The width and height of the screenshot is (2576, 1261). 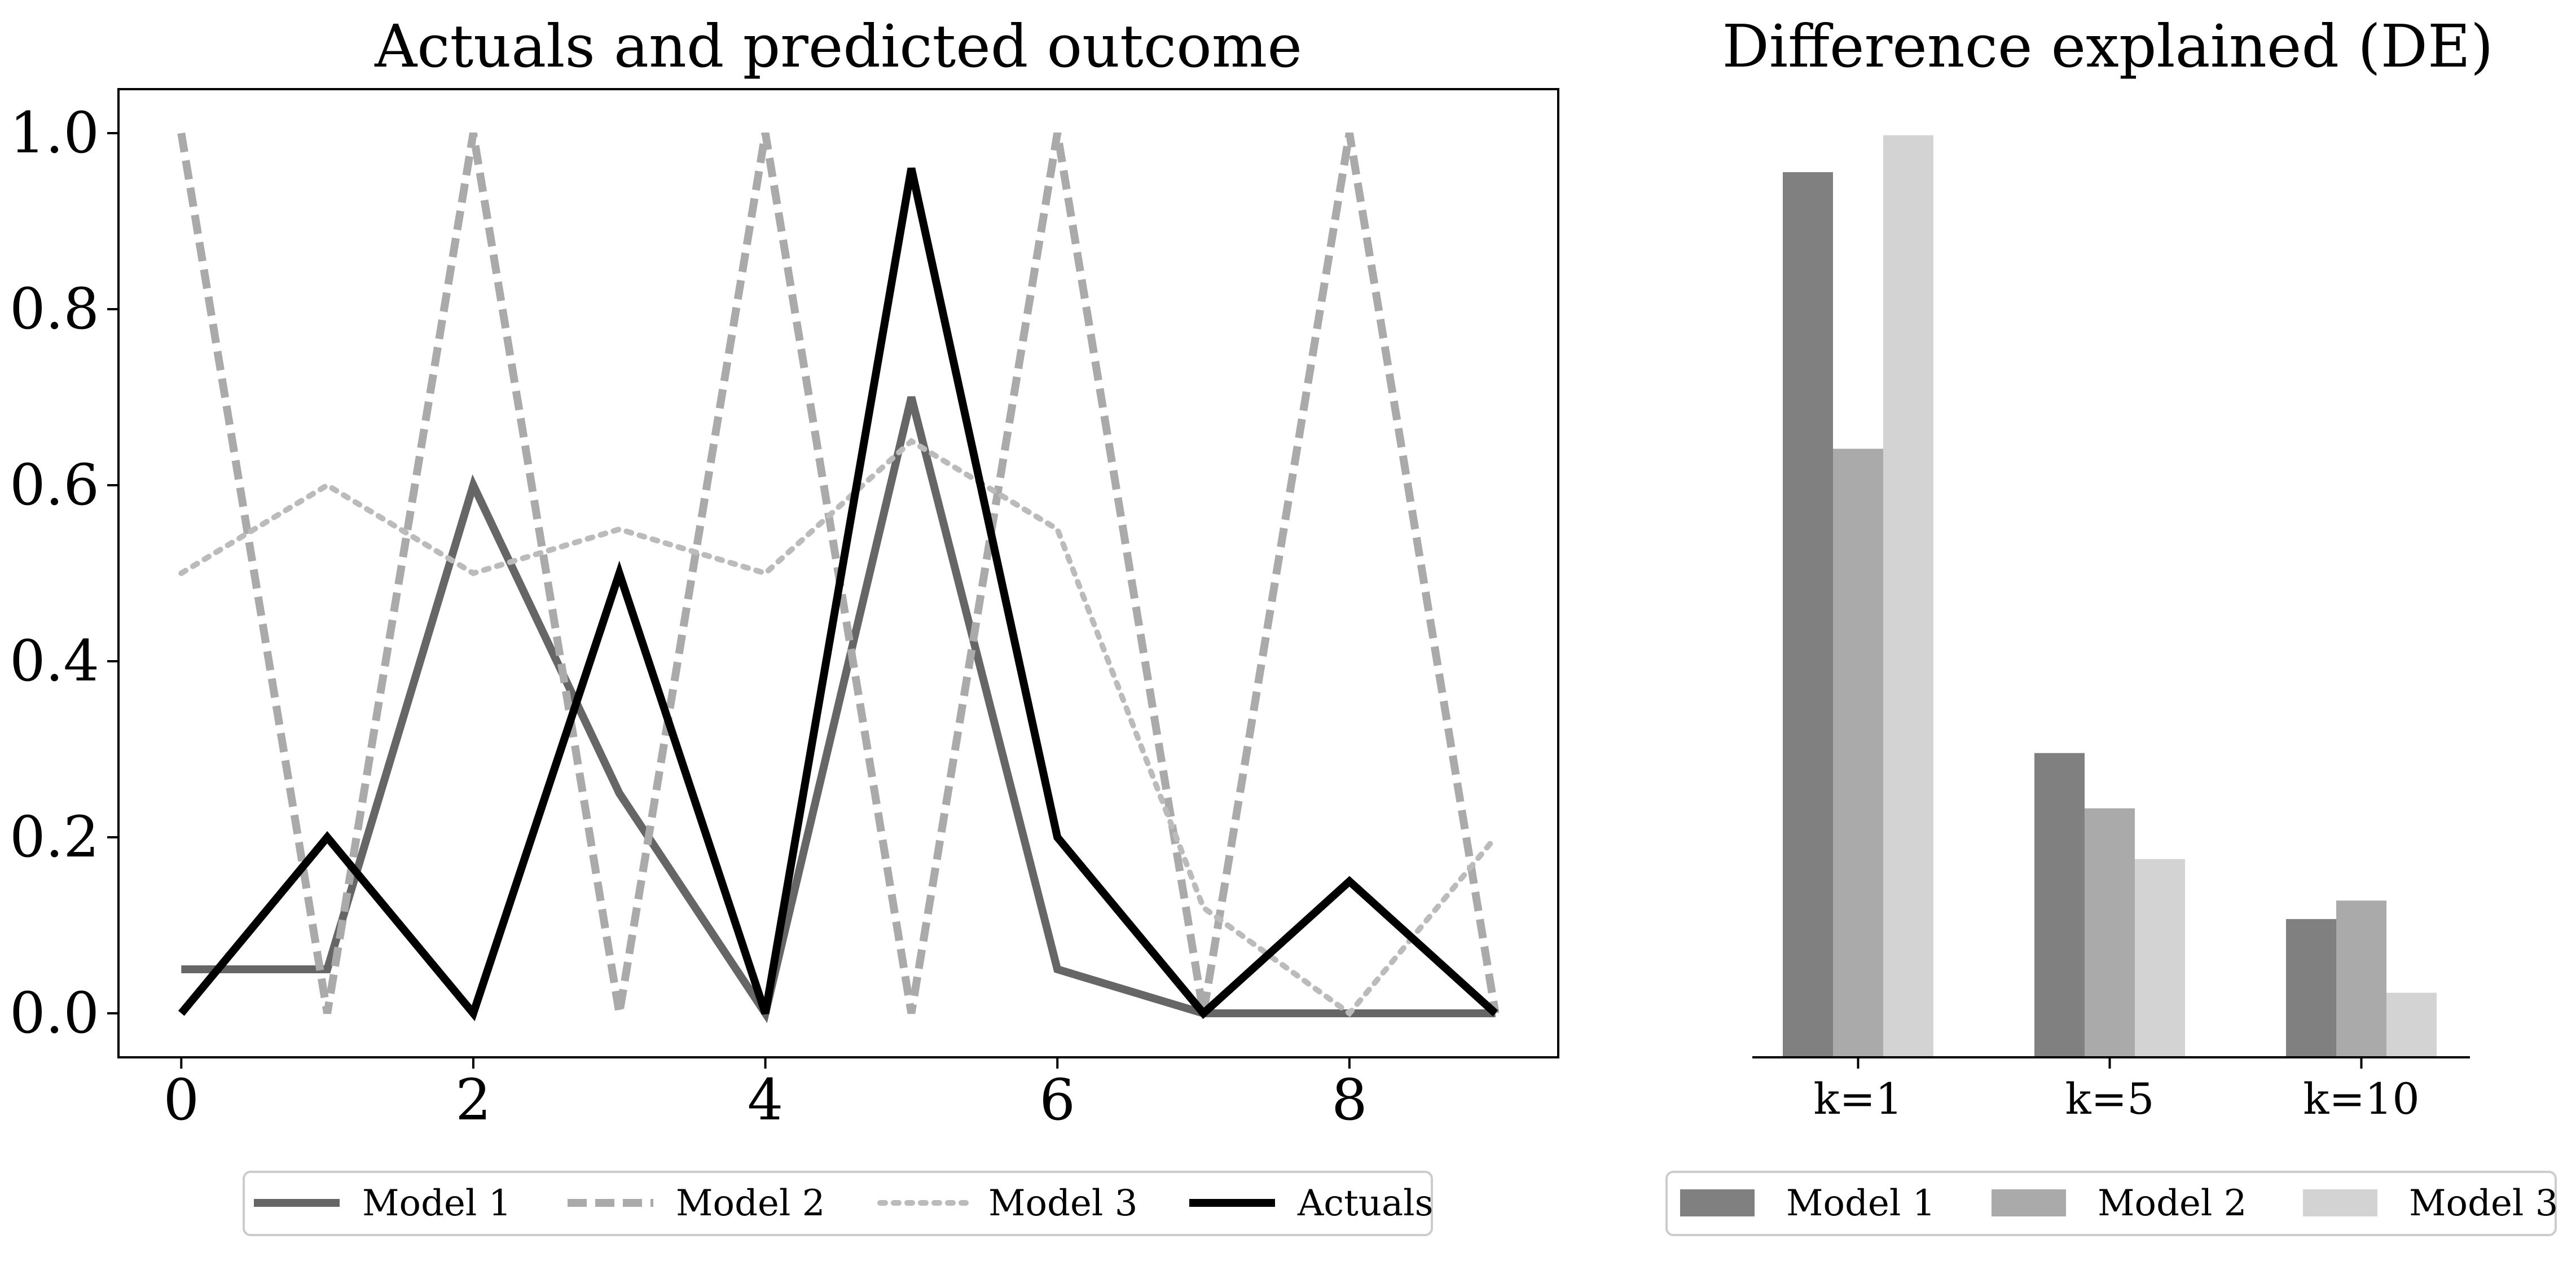 What do you see at coordinates (750, 1203) in the screenshot?
I see `line-legend-label-model-2: Model 2` at bounding box center [750, 1203].